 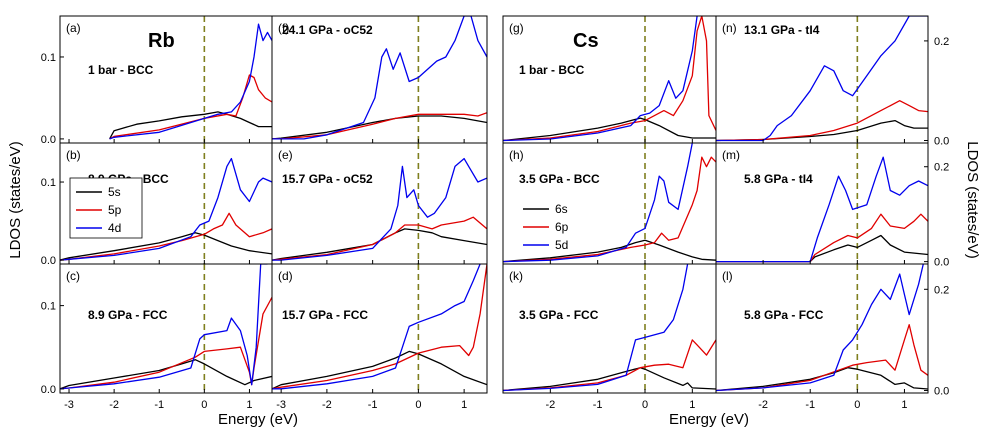 I want to click on rb-element-title: Rb, so click(x=161, y=41).